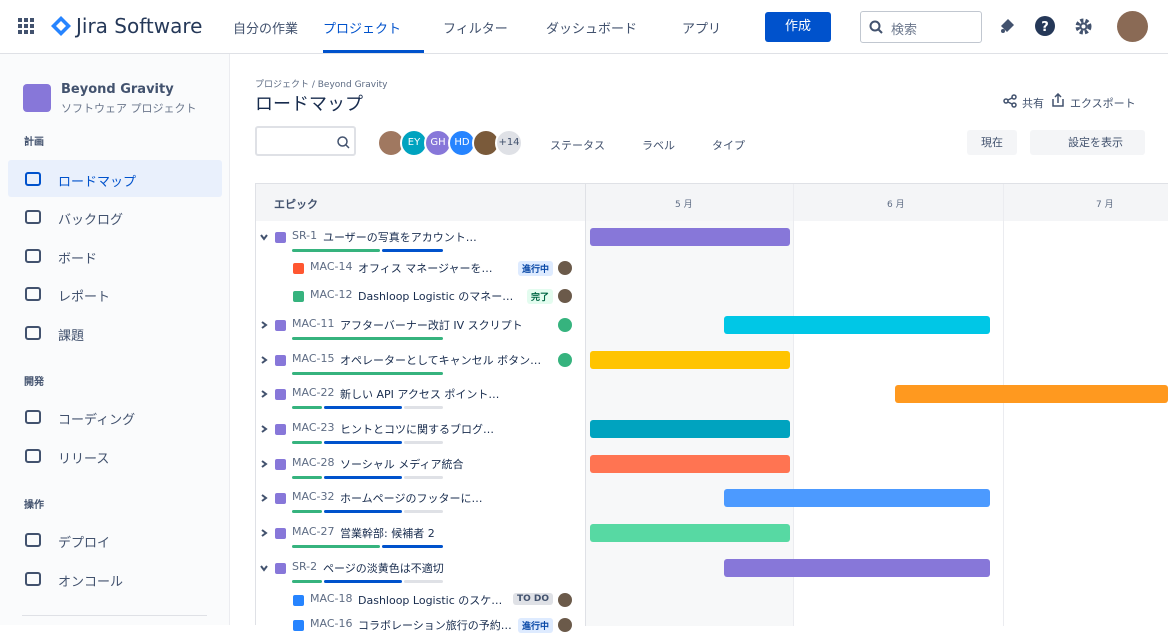  I want to click on issue-key: MAC-11, so click(313, 323).